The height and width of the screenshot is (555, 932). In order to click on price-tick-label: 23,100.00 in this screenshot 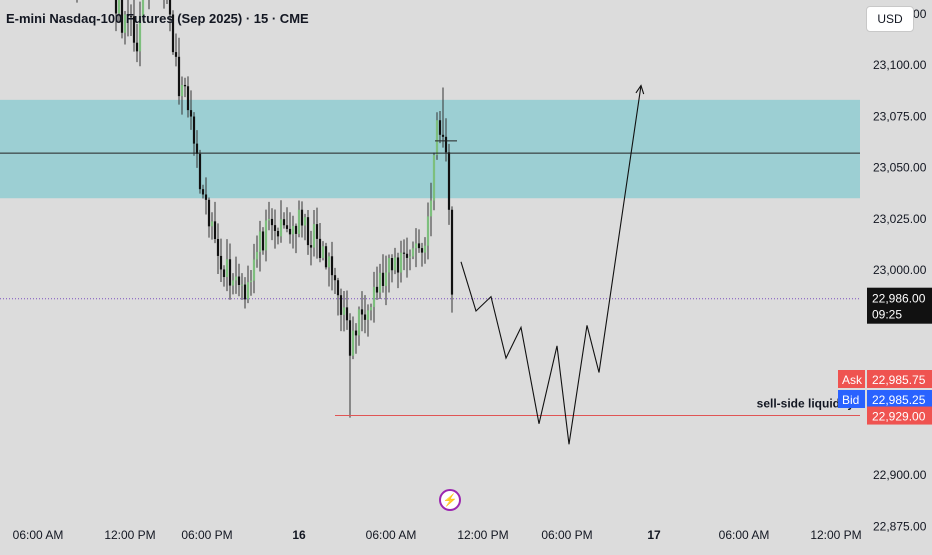, I will do `click(900, 65)`.